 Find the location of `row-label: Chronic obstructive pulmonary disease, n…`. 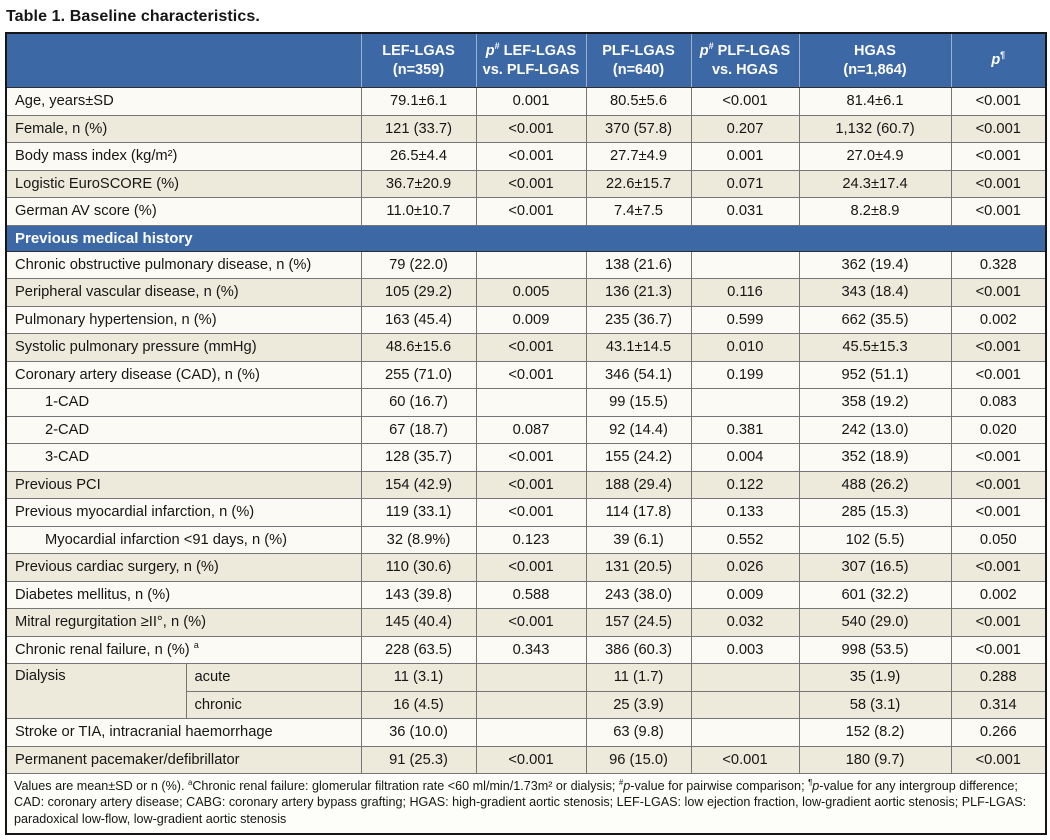

row-label: Chronic obstructive pulmonary disease, n… is located at coordinates (183, 264).